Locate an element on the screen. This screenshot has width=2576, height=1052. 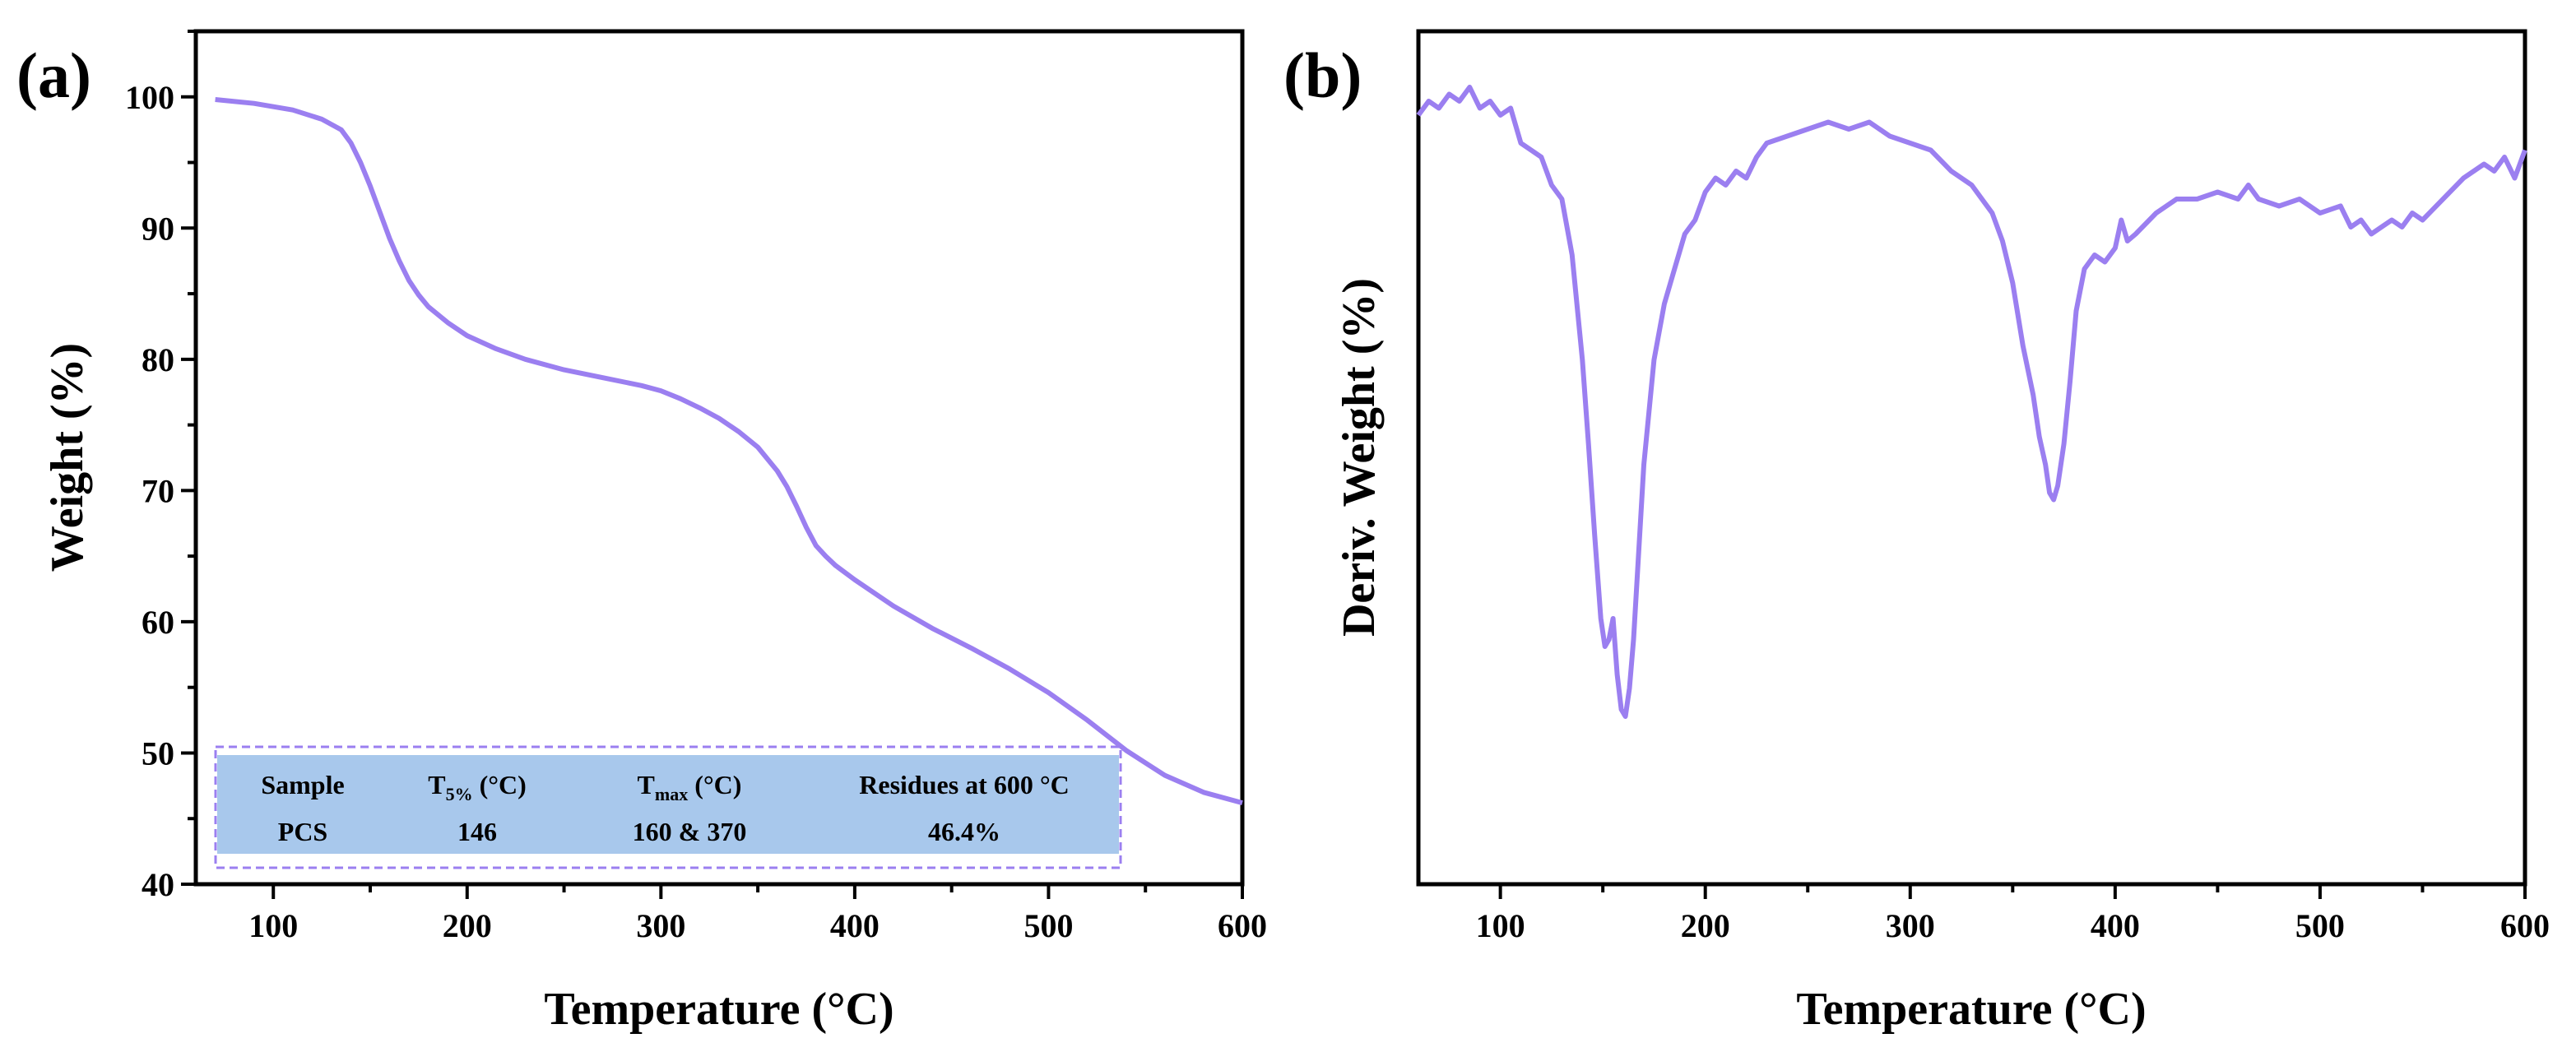
panel-a-label: (a) is located at coordinates (54, 75).